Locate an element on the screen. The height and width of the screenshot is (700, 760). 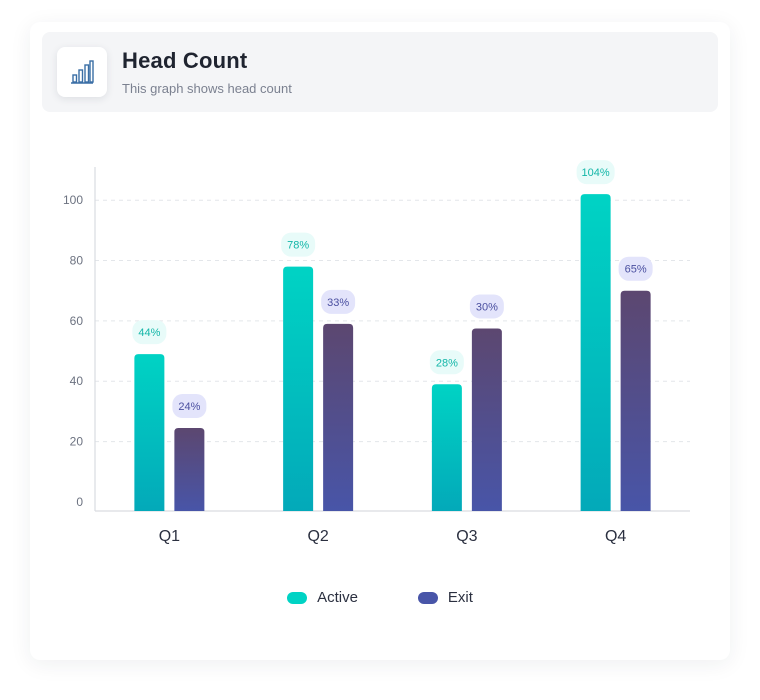
data-label-active: 104% is located at coordinates (596, 173).